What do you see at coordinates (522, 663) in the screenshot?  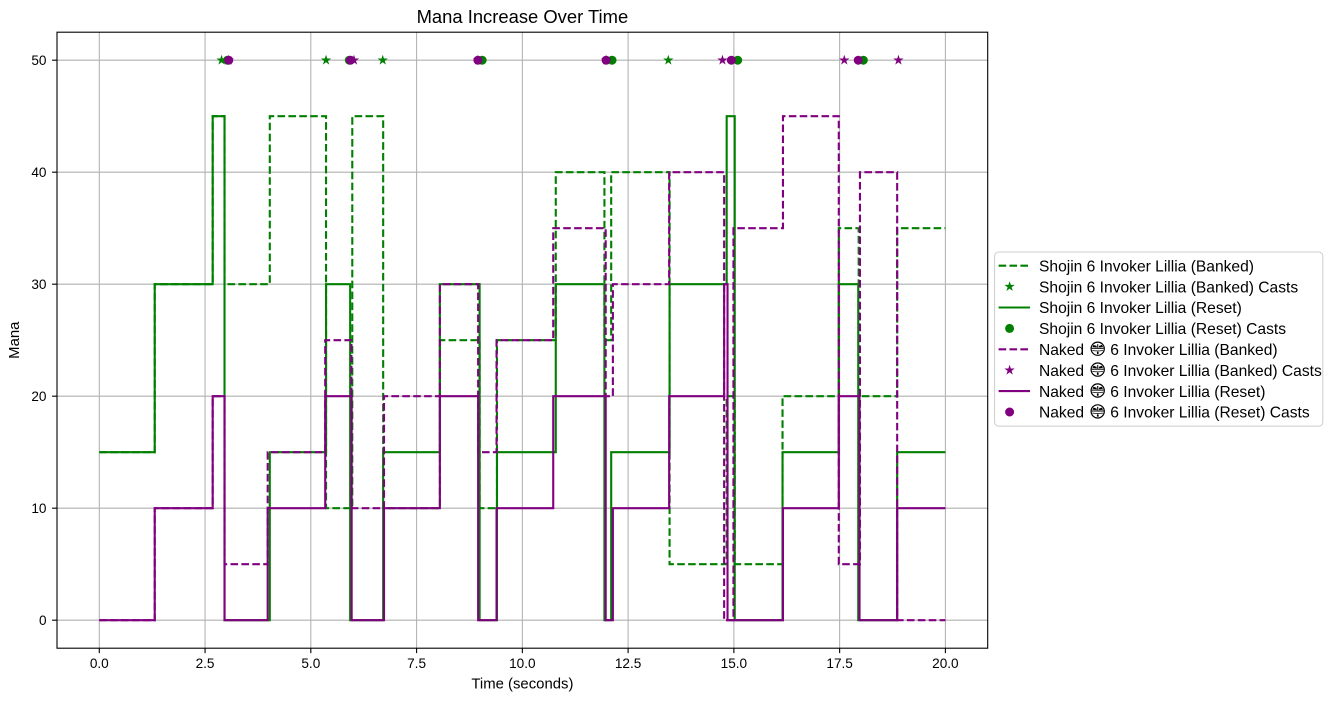 I see `svg-text: 10.0` at bounding box center [522, 663].